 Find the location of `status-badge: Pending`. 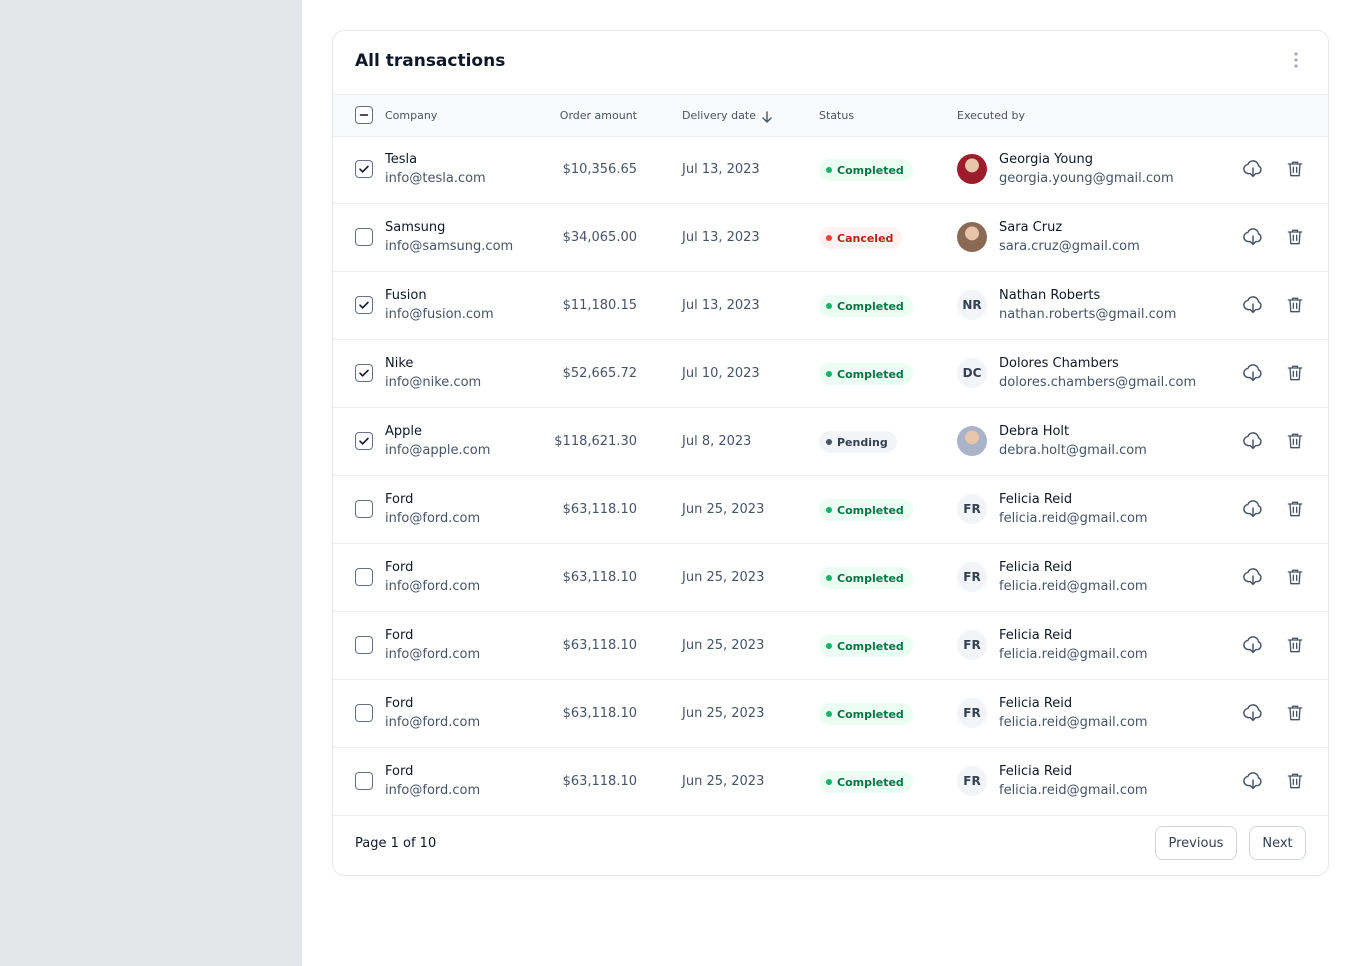

status-badge: Pending is located at coordinates (858, 442).